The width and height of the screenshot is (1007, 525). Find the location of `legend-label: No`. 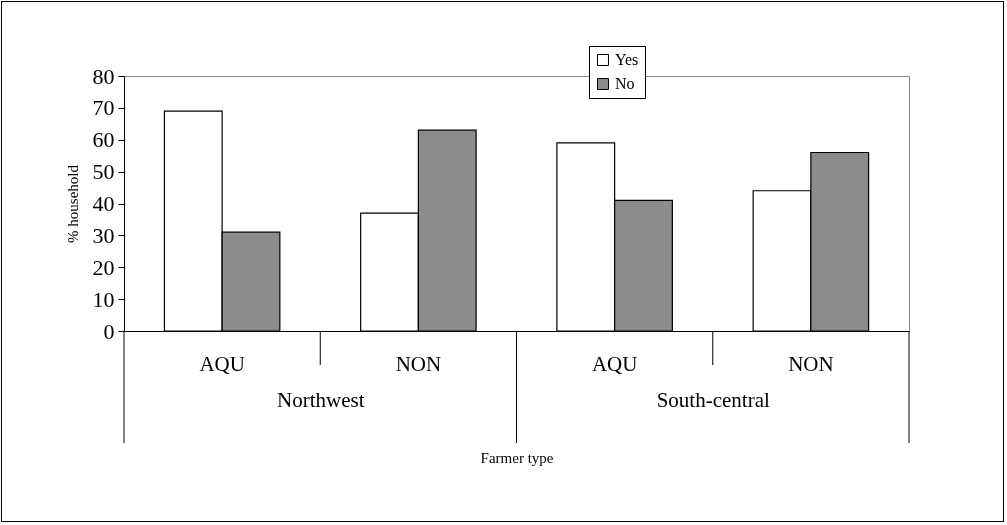

legend-label: No is located at coordinates (625, 83).